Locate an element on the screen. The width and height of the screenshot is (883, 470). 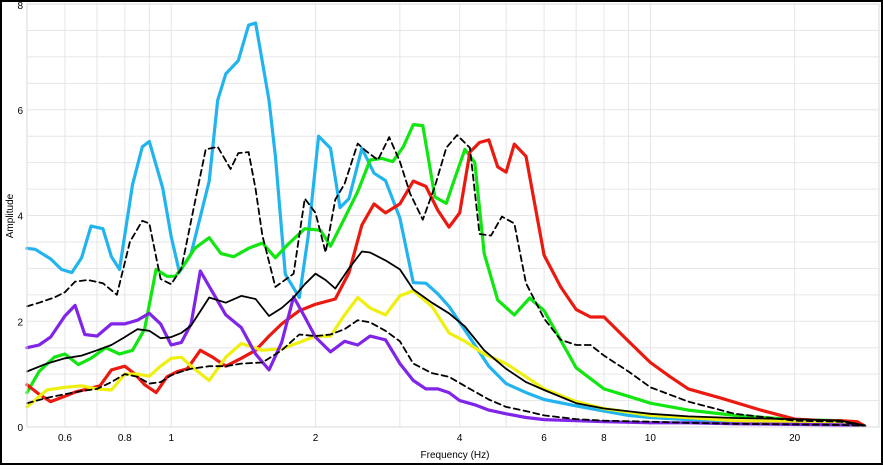
y-tick-label: 4 is located at coordinates (20, 217).